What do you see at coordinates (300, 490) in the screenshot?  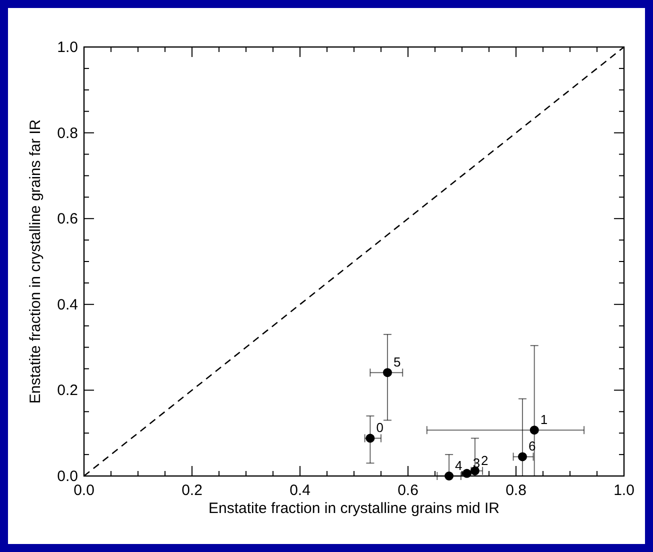 I see `x-tick-label: 0.4` at bounding box center [300, 490].